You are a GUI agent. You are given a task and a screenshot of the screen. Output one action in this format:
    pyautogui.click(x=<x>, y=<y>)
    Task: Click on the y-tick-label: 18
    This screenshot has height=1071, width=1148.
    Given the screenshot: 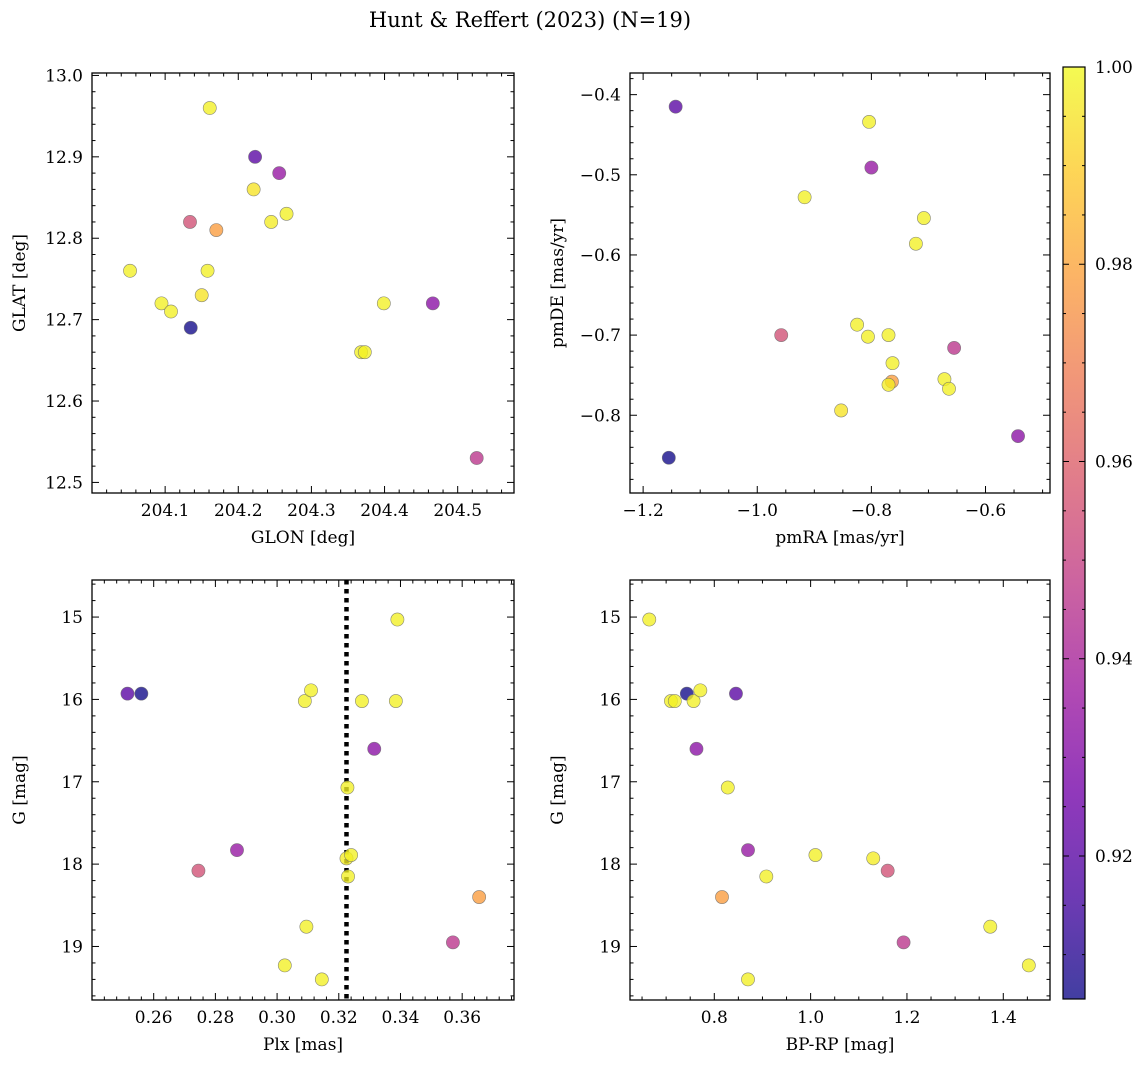 What is the action you would take?
    pyautogui.click(x=610, y=865)
    